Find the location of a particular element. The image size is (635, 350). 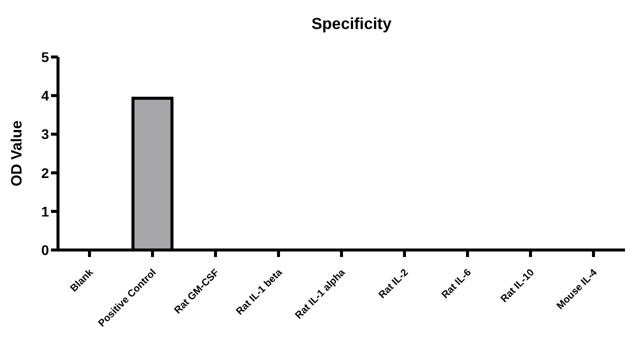

y-tick-label: 3 is located at coordinates (45, 134).